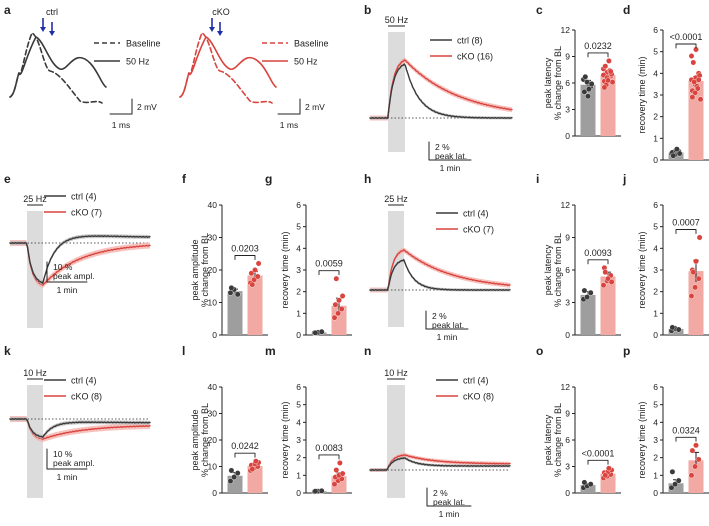 This screenshot has height=526, width=709. I want to click on panel-letter-m: m, so click(270, 351).